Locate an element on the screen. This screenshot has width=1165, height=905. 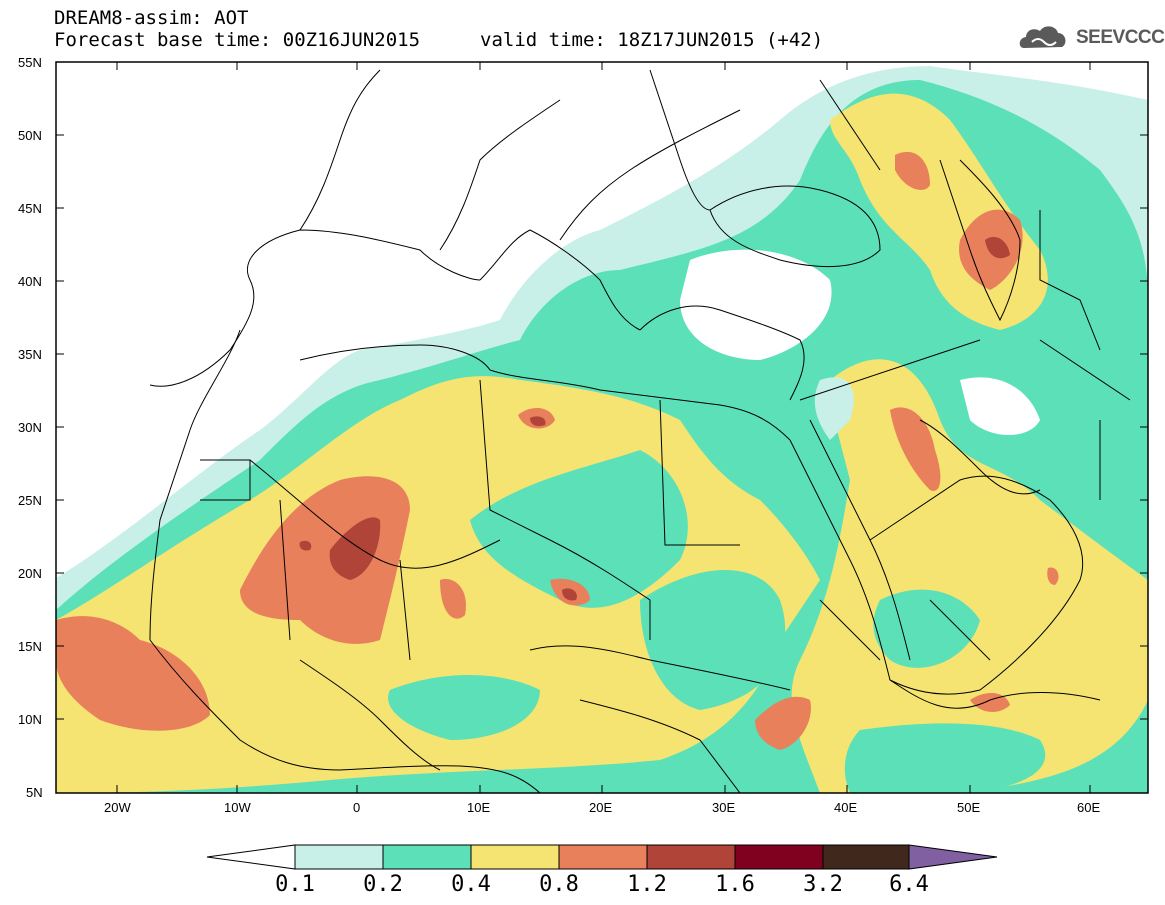
colorbar-label: 0.8 is located at coordinates (559, 884).